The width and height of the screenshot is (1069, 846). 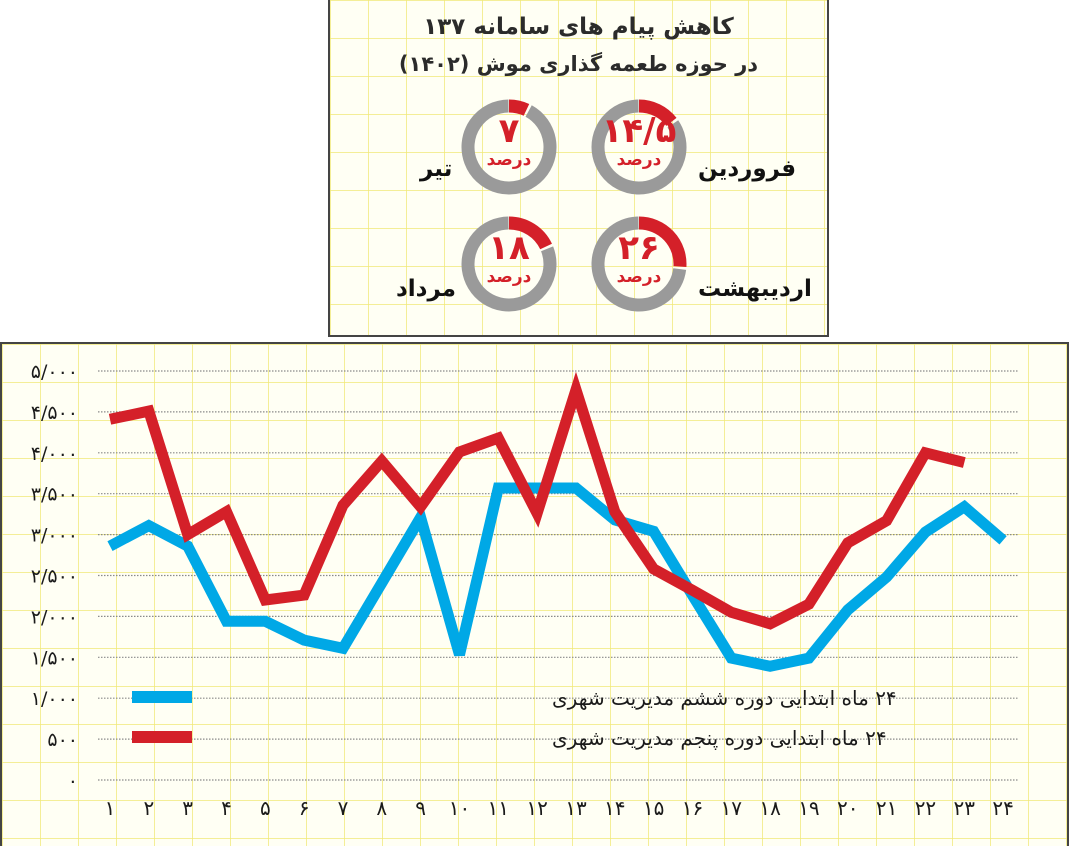 What do you see at coordinates (747, 169) in the screenshot?
I see `month-label-farvardin: فروردین` at bounding box center [747, 169].